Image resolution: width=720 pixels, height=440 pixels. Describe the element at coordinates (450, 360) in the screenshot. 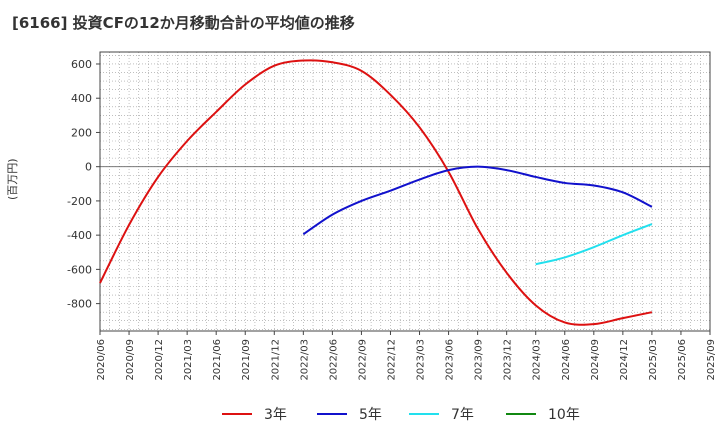

I see `x-tick-label: 2023/06` at that location.